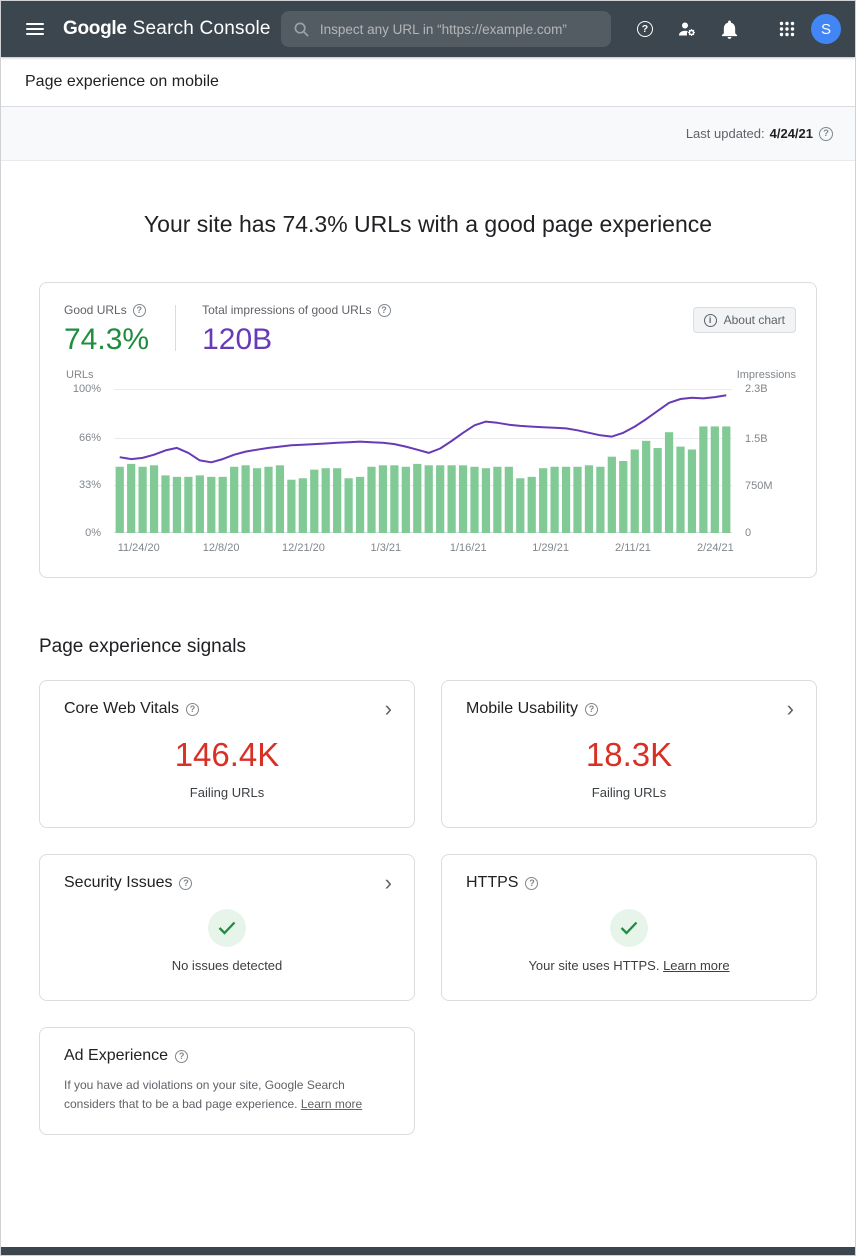 The height and width of the screenshot is (1256, 856). Describe the element at coordinates (532, 883) in the screenshot. I see `https-help-icon: ?` at that location.